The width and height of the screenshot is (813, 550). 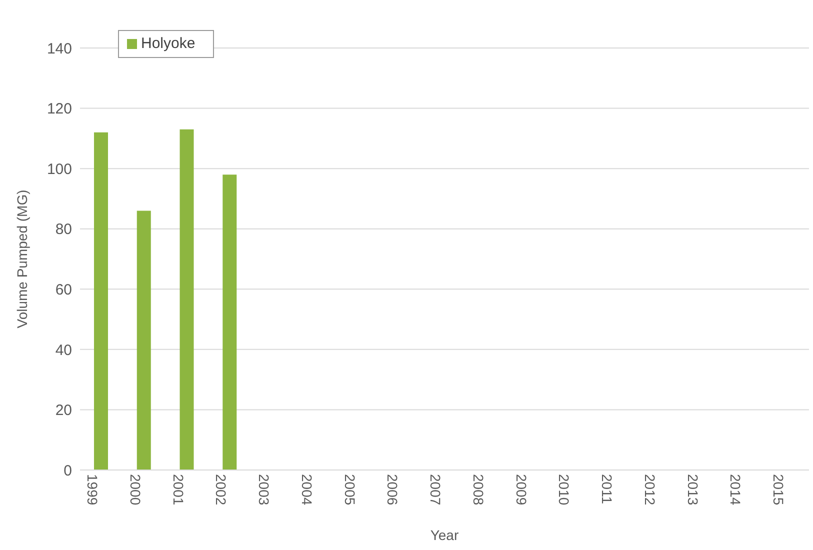 What do you see at coordinates (692, 490) in the screenshot?
I see `x-tick-label: 2013` at bounding box center [692, 490].